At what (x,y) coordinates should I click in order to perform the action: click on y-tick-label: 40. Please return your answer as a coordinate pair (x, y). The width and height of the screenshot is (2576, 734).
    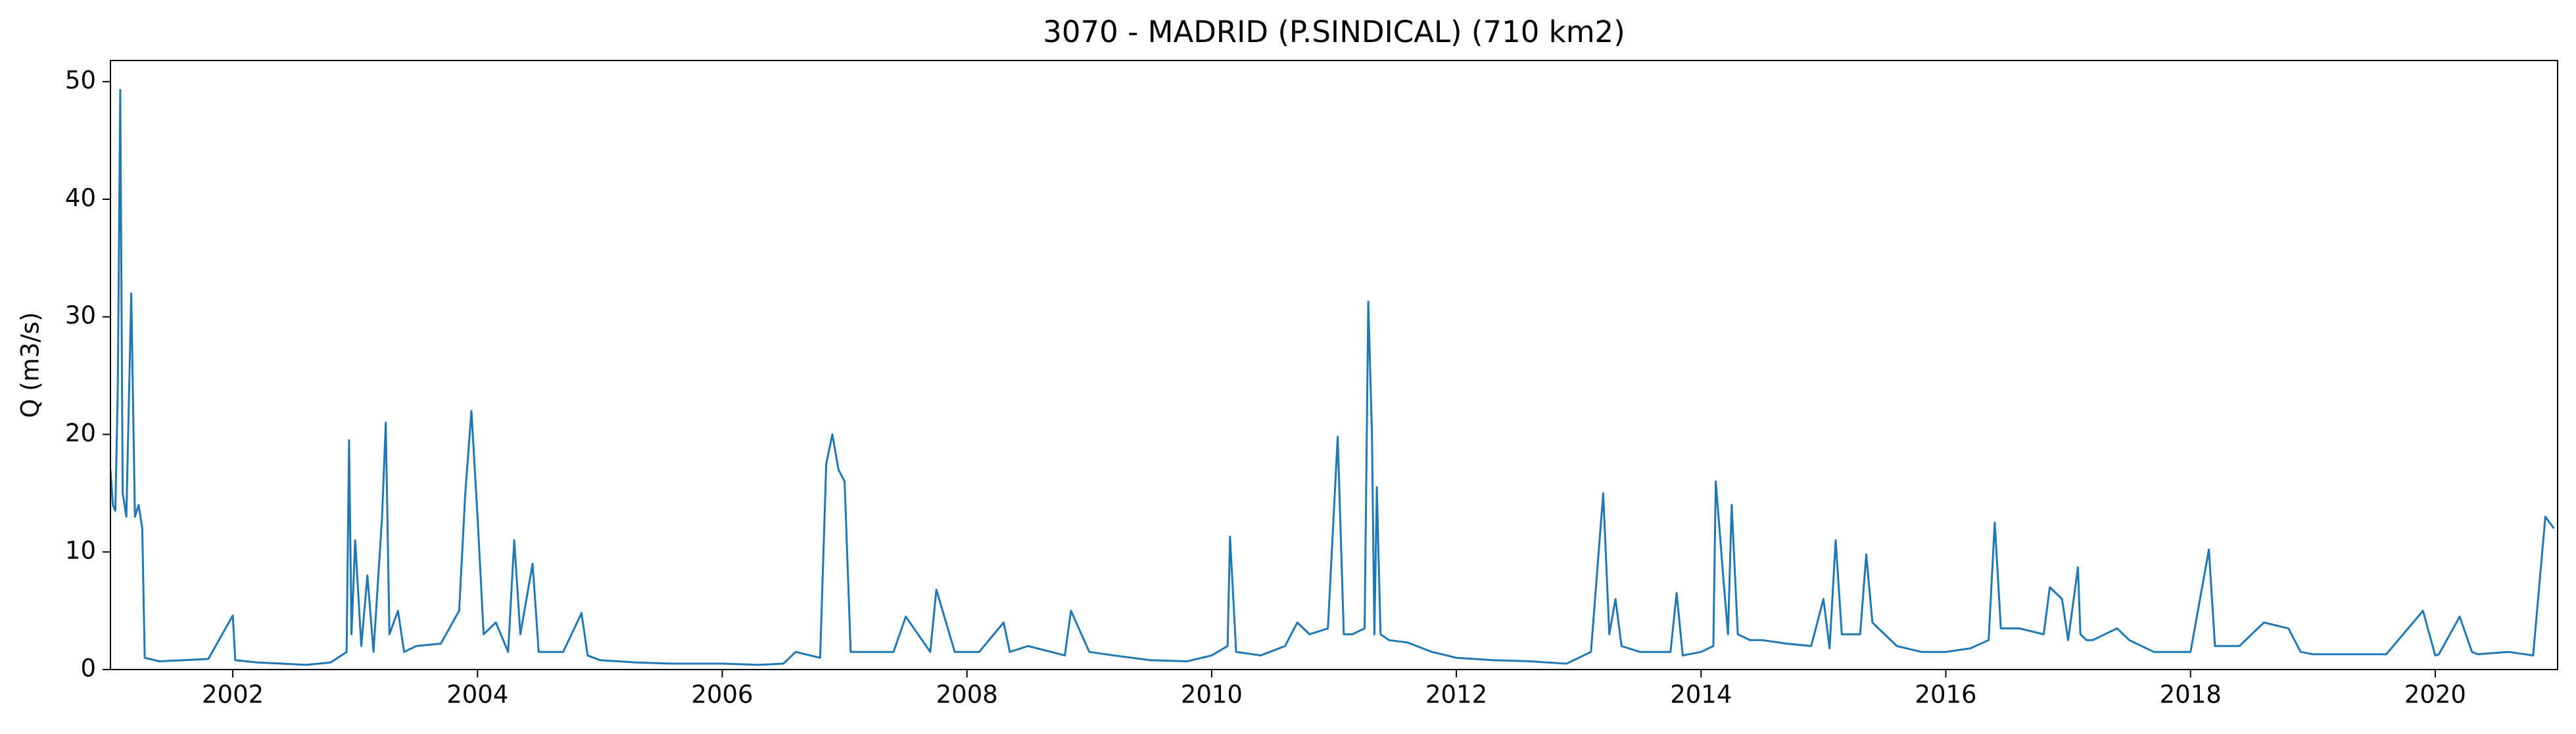
    Looking at the image, I should click on (81, 198).